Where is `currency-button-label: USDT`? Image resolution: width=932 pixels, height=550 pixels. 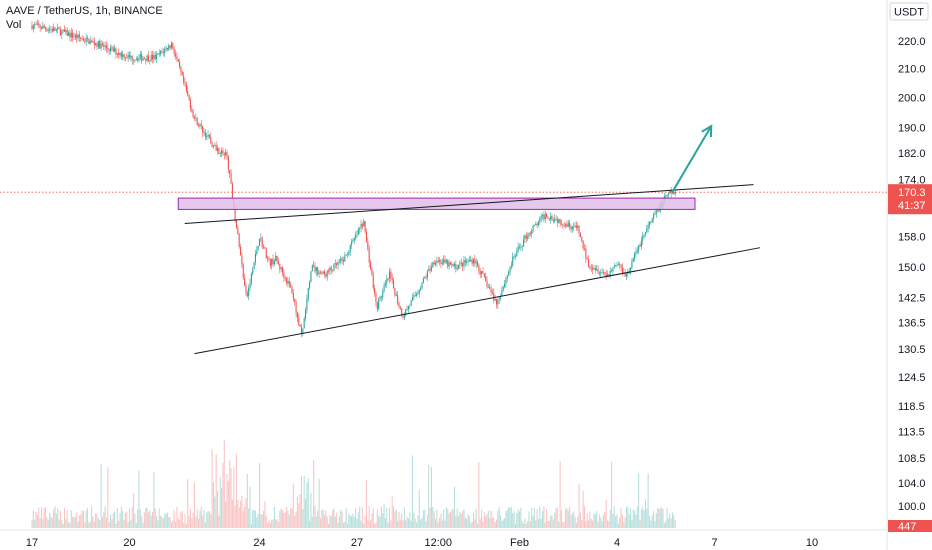
currency-button-label: USDT is located at coordinates (909, 13).